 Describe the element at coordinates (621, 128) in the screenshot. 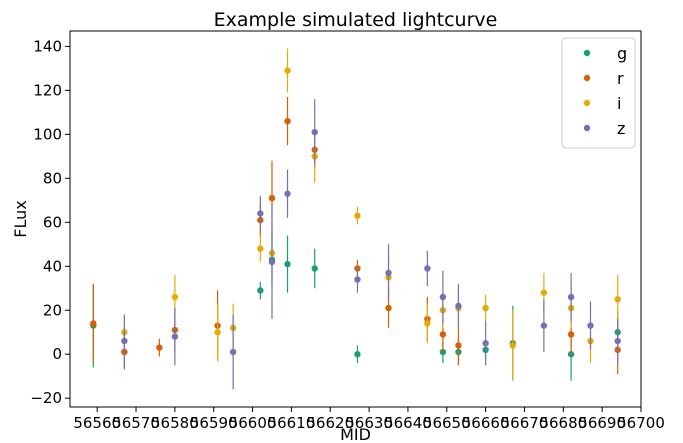

I see `legend-label-z: z` at that location.